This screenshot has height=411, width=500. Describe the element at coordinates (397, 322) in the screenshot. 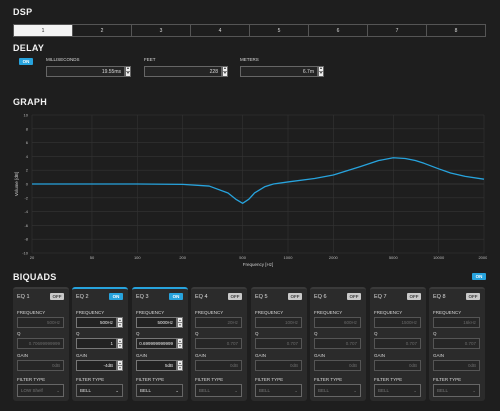

I see `frequency-input: 1500Hz` at that location.